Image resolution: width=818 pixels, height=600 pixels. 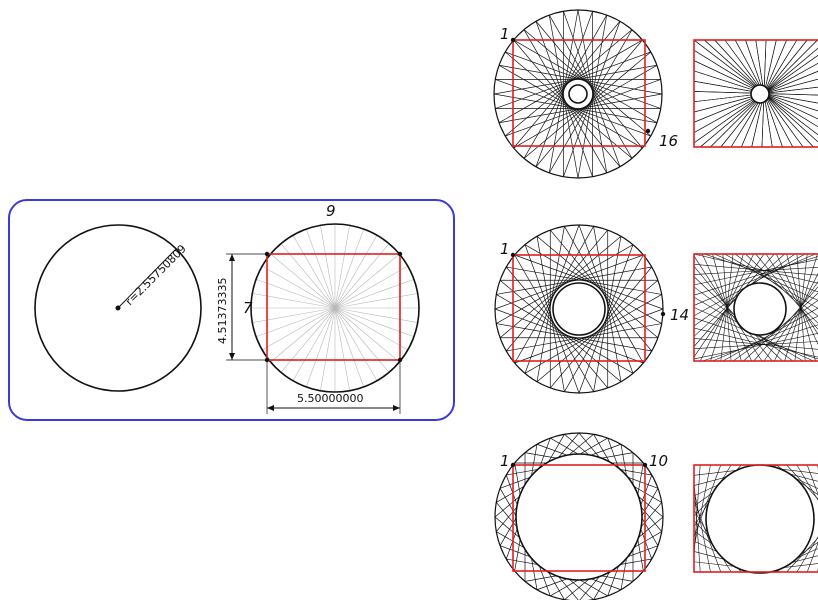 What do you see at coordinates (679, 315) in the screenshot?
I see `end-label: 14` at bounding box center [679, 315].